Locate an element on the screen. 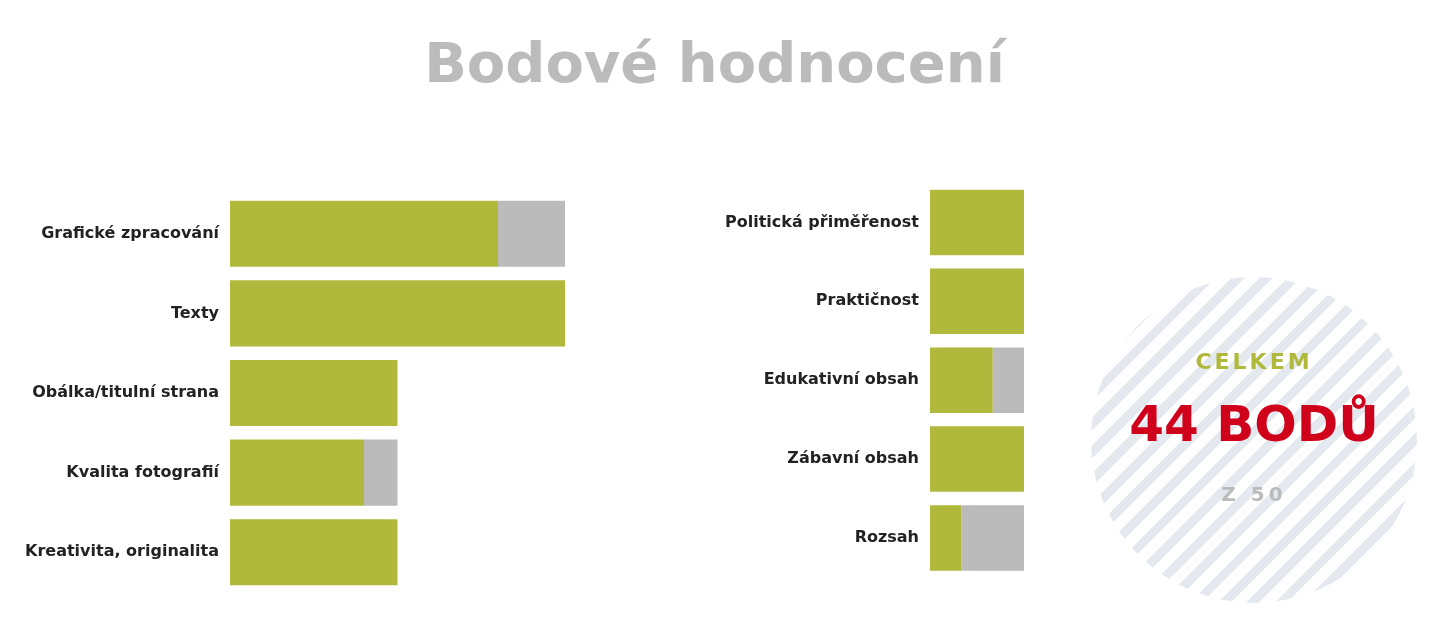 This screenshot has width=1429, height=622. y-tick-label: Rozsah is located at coordinates (886, 537).